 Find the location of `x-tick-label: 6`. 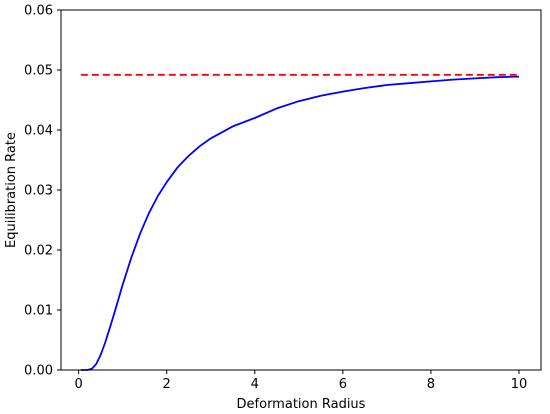

x-tick-label: 6 is located at coordinates (343, 384).